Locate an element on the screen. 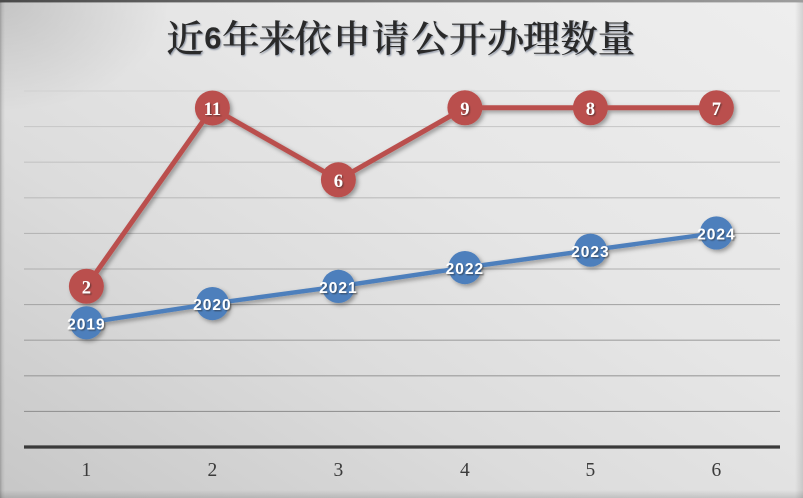 Image resolution: width=803 pixels, height=498 pixels. svg-text: 11 is located at coordinates (212, 110).